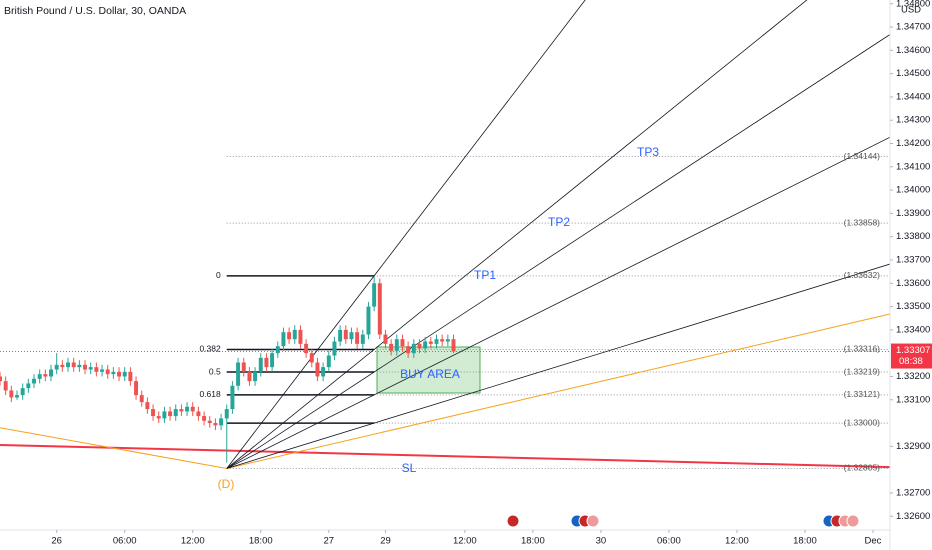 Image resolution: width=932 pixels, height=550 pixels. I want to click on y-tick-label: 1.33100, so click(913, 399).